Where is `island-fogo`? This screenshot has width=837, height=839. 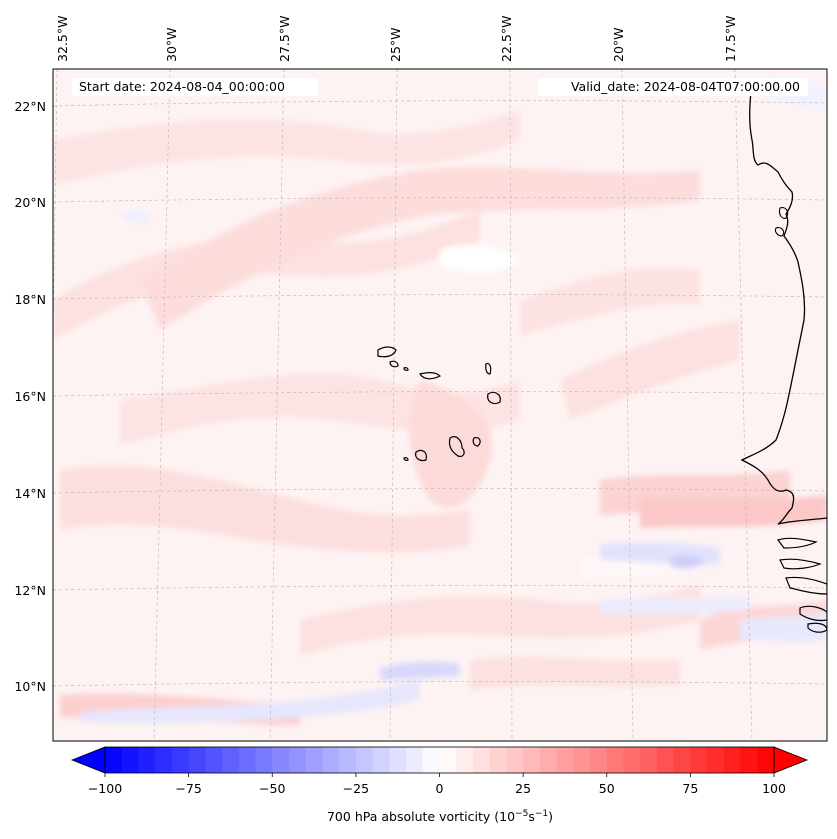
island-fogo is located at coordinates (421, 455).